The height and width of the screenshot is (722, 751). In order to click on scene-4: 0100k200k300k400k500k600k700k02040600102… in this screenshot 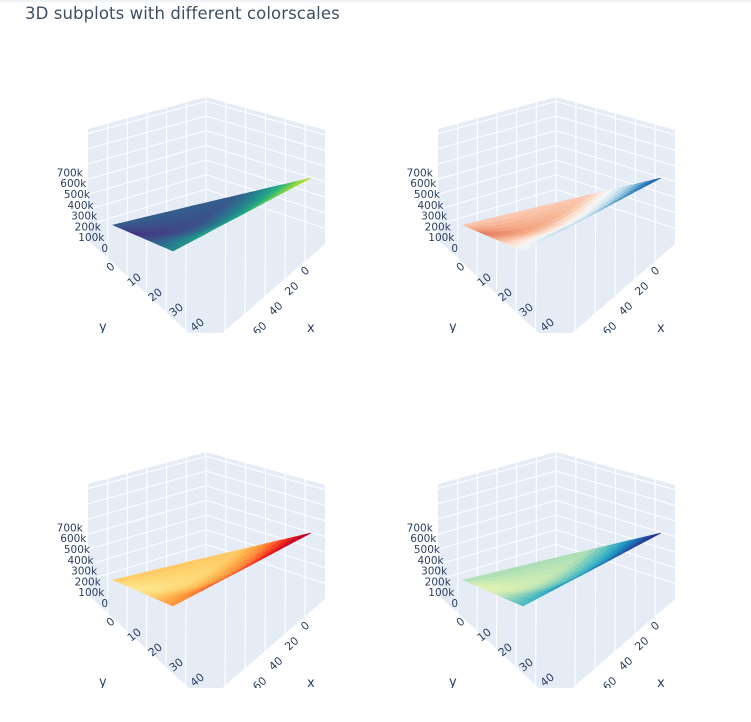, I will do `click(541, 578)`.